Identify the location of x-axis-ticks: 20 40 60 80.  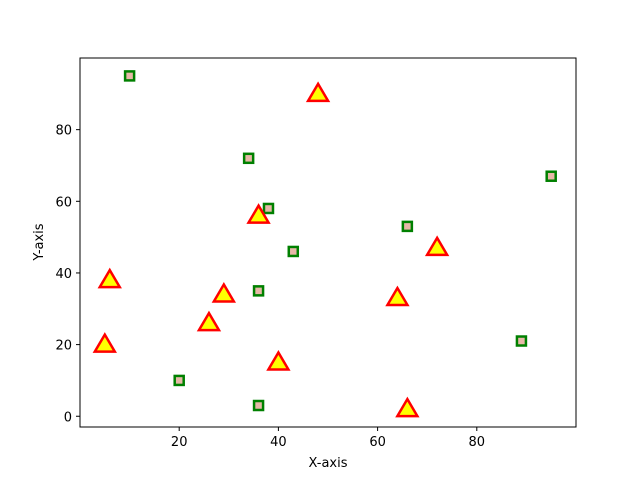
(328, 438).